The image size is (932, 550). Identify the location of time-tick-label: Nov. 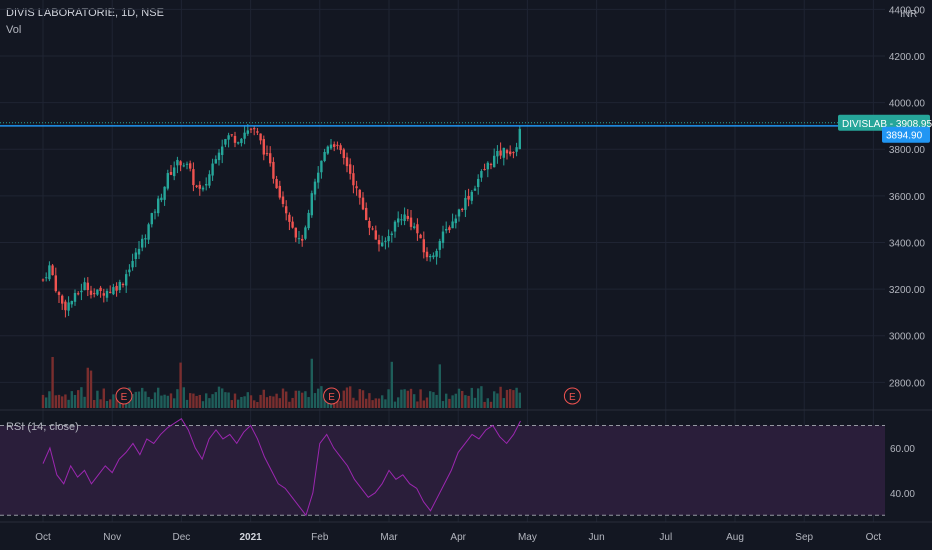
(112, 537).